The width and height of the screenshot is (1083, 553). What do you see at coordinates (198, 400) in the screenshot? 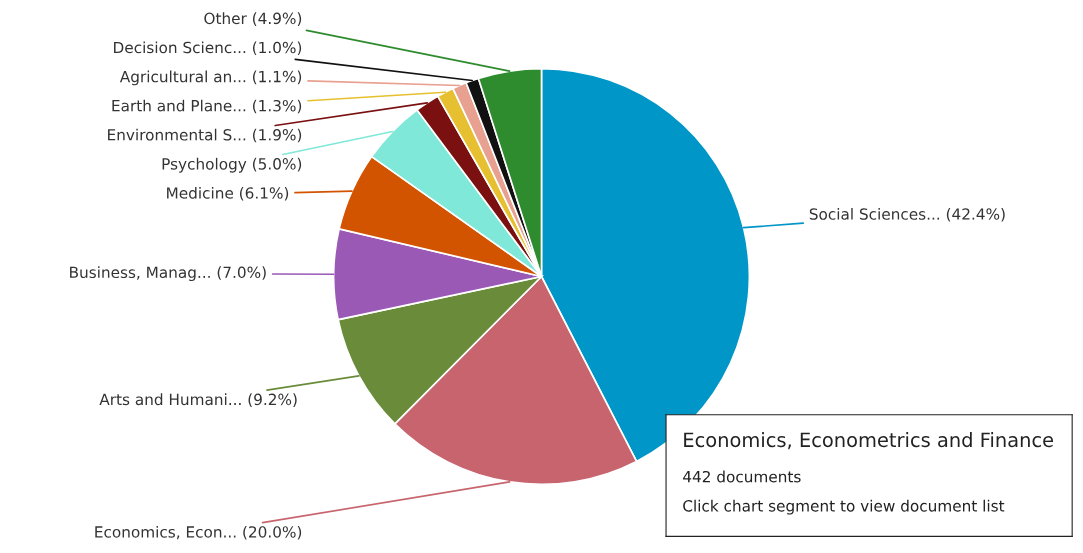
I see `slice-label: Arts and Humani... (9.2%)` at bounding box center [198, 400].